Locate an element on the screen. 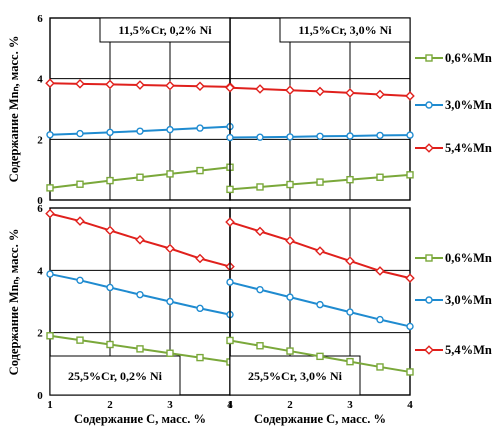 The width and height of the screenshot is (494, 429). x-tick-label: 3 is located at coordinates (170, 405).